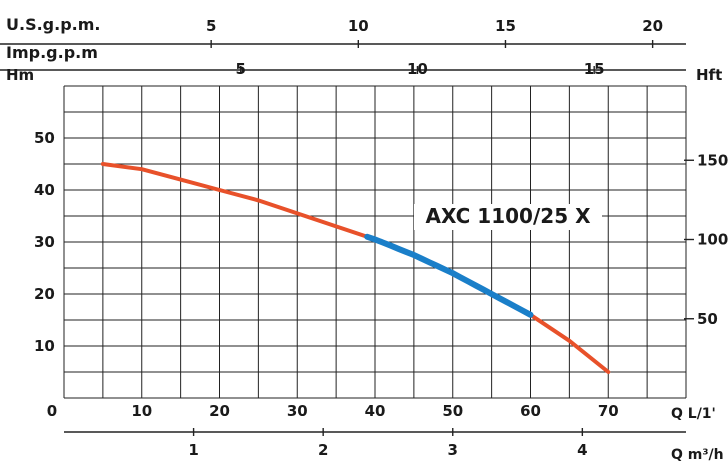  I want to click on y-left-tick-label: 20, so click(44, 294).